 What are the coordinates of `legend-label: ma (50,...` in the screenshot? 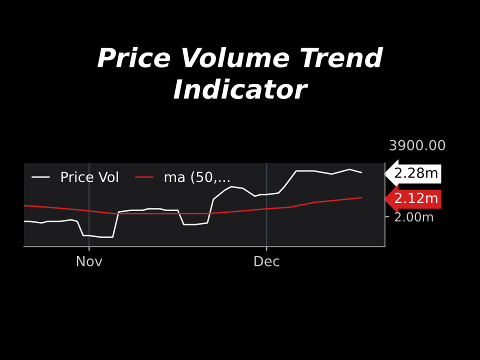 It's located at (197, 177).